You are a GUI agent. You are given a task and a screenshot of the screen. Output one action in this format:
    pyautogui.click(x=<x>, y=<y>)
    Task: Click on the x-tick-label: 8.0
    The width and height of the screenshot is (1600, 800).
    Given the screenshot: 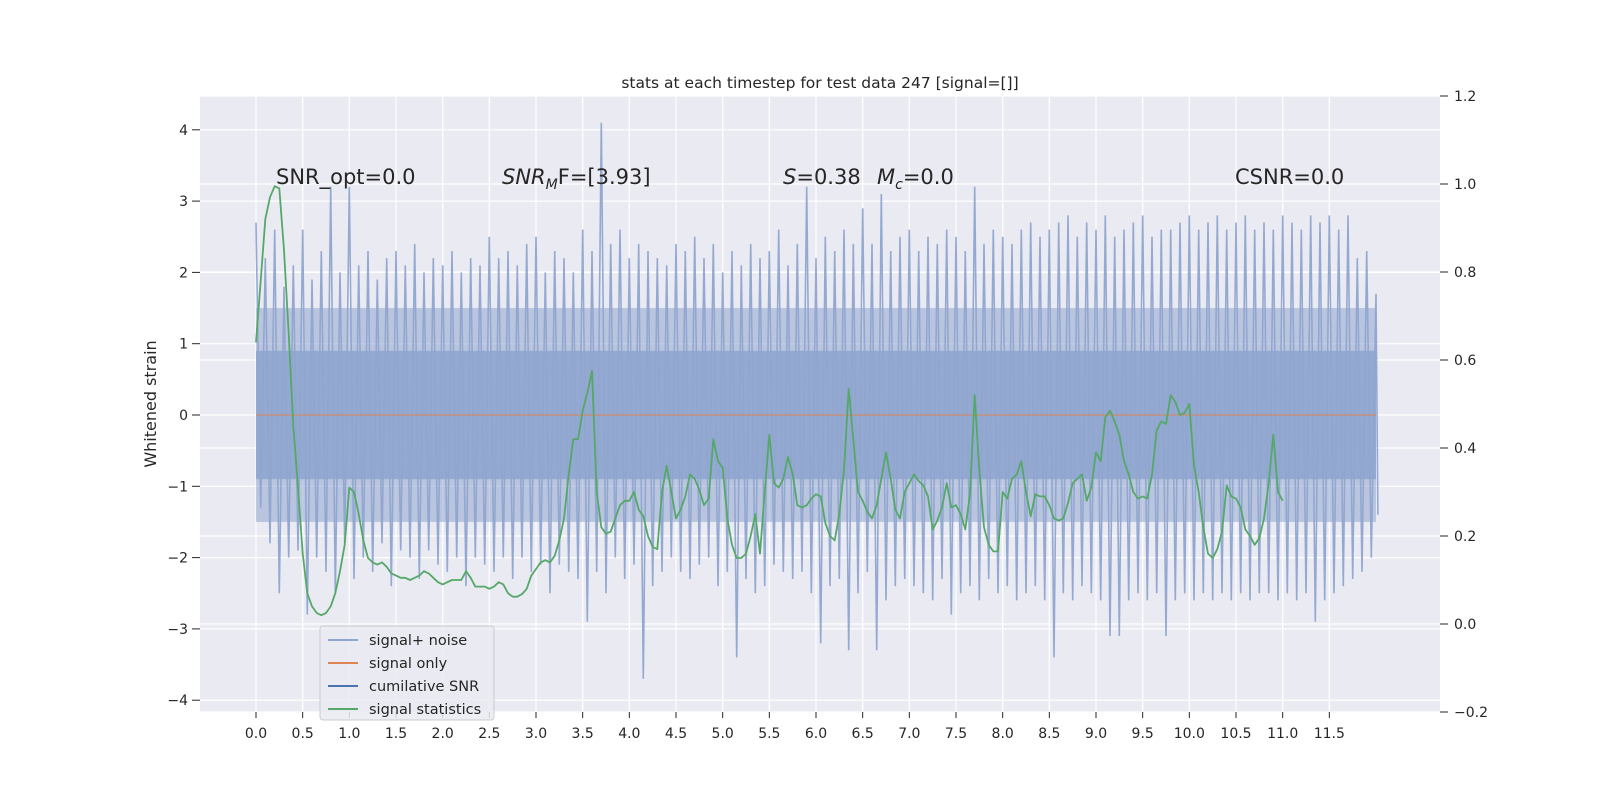 What is the action you would take?
    pyautogui.click(x=1003, y=734)
    